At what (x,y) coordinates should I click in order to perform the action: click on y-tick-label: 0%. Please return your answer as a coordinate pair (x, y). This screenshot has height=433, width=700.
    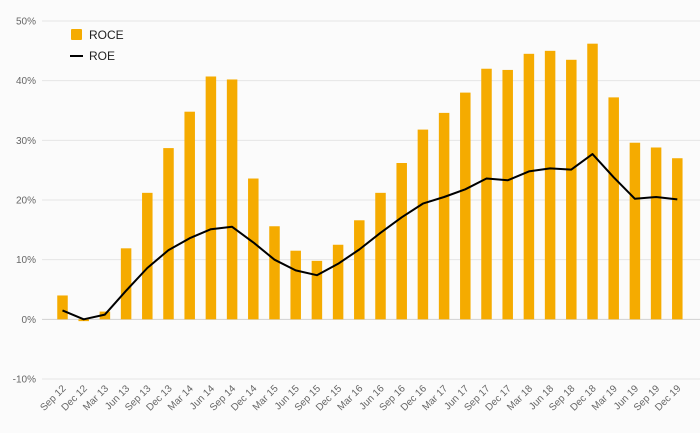
    Looking at the image, I should click on (29, 320).